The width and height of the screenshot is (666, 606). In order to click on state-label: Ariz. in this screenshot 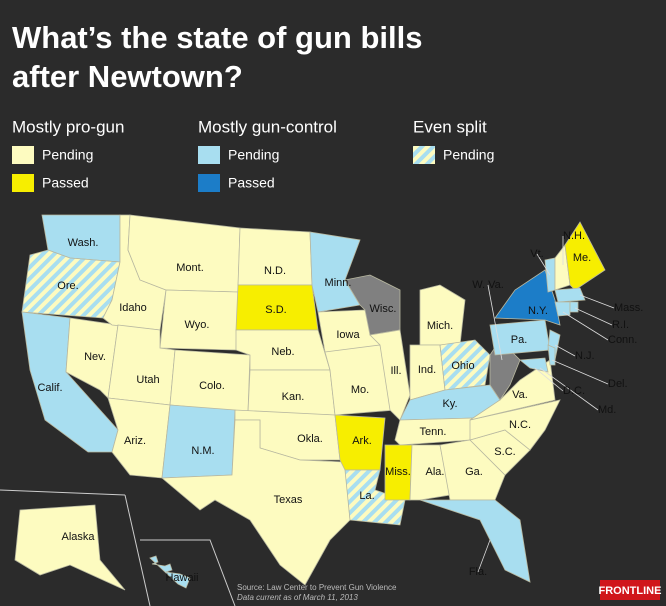, I will do `click(135, 441)`.